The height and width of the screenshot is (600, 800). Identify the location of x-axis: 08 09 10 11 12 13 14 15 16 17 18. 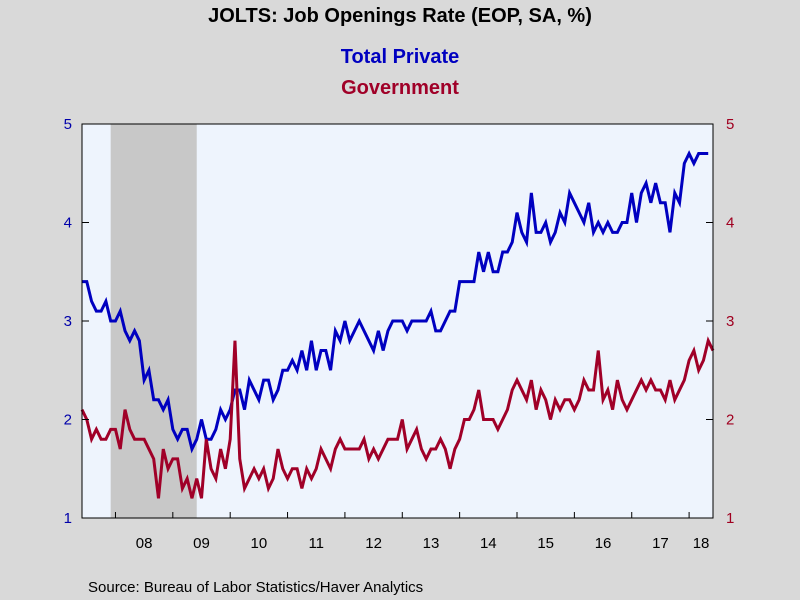
(412, 532).